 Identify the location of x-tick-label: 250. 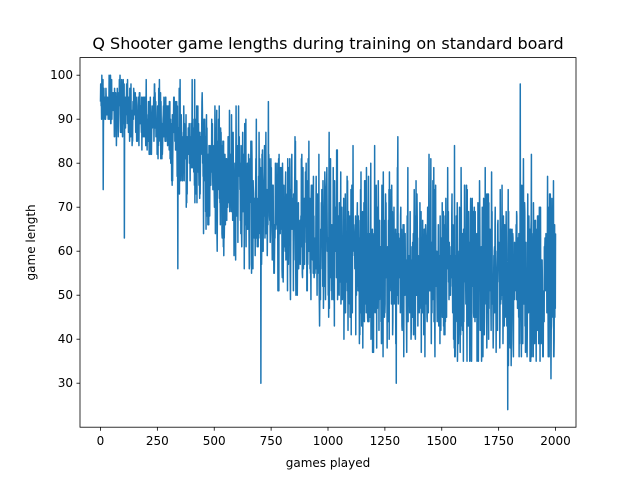
(157, 441).